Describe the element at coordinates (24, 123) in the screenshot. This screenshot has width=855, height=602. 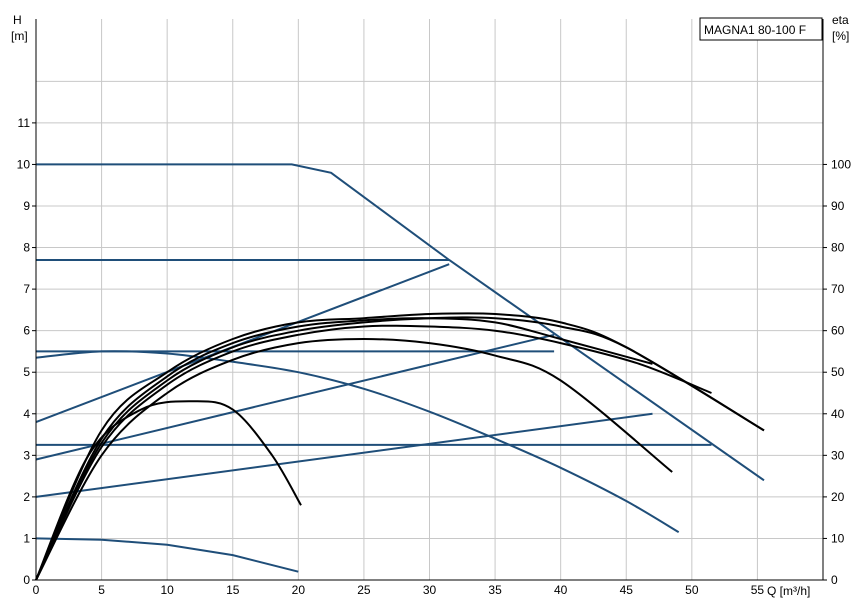
I see `y-left-tick-label-11: 11` at that location.